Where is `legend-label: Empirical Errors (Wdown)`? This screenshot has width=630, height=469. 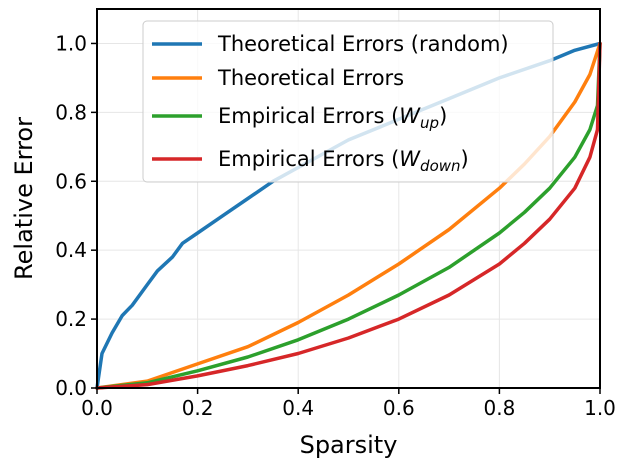
legend-label: Empirical Errors (Wdown) is located at coordinates (343, 161).